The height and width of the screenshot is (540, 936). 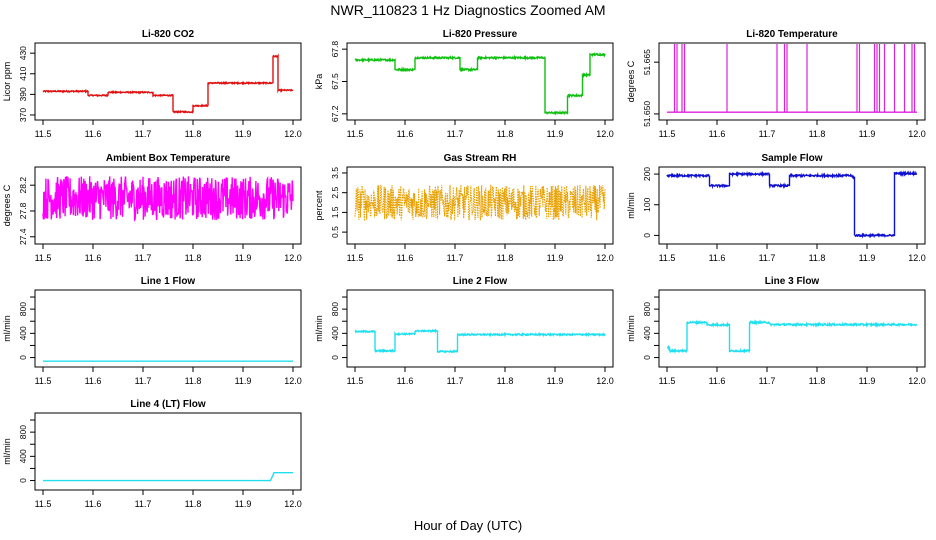 I want to click on y-tick-label: 200, so click(x=647, y=174).